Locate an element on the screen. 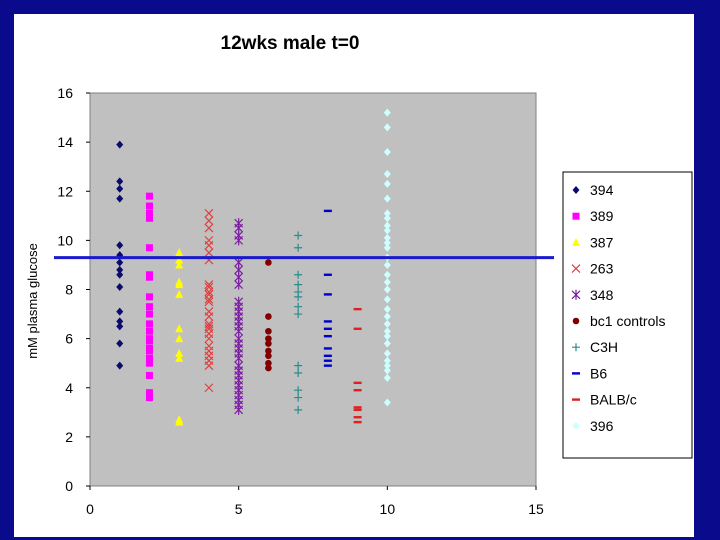 This screenshot has width=720, height=540. legend-label: 394 is located at coordinates (602, 190).